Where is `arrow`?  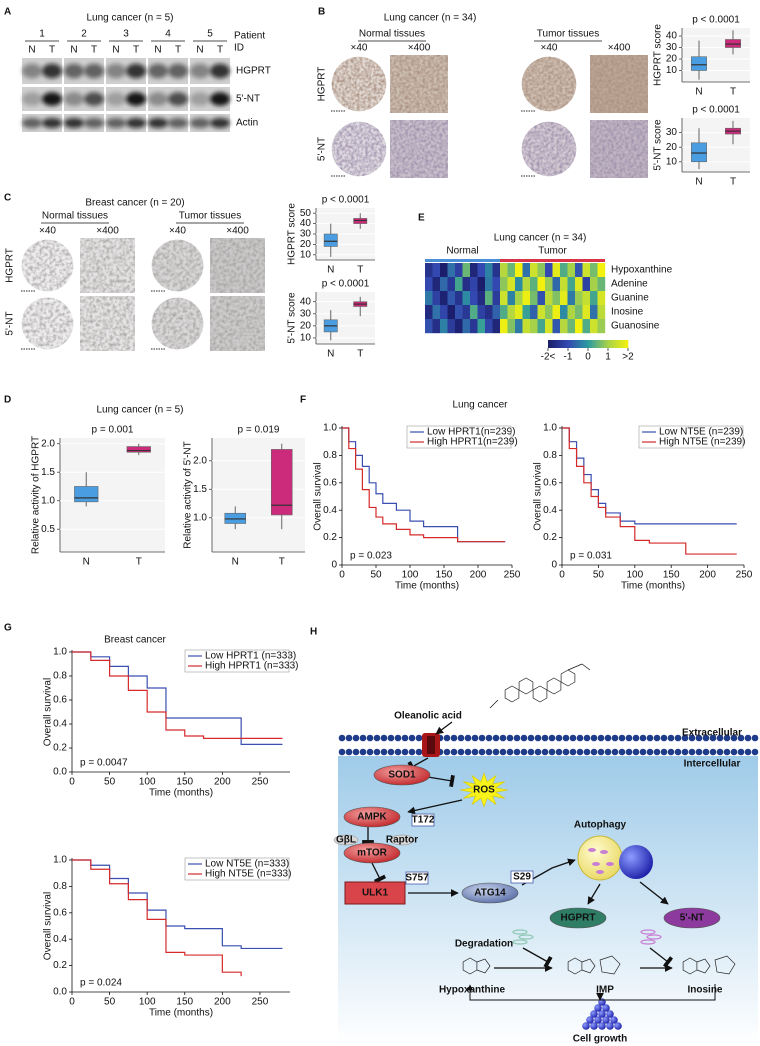
arrow is located at coordinates (654, 893).